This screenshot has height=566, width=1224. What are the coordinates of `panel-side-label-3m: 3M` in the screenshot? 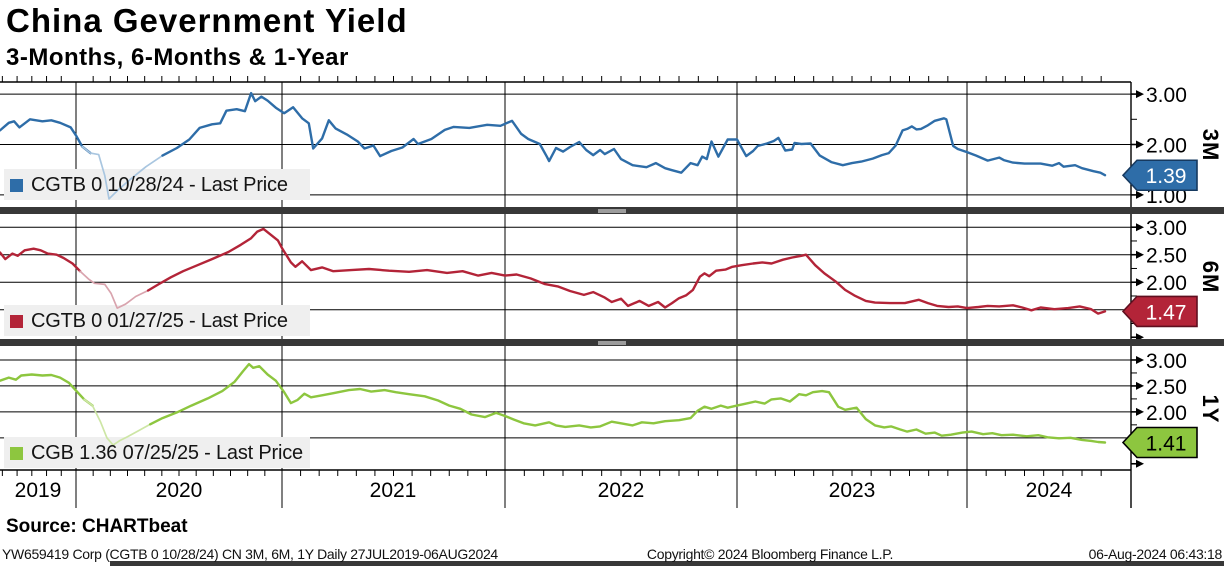 It's located at (1210, 145).